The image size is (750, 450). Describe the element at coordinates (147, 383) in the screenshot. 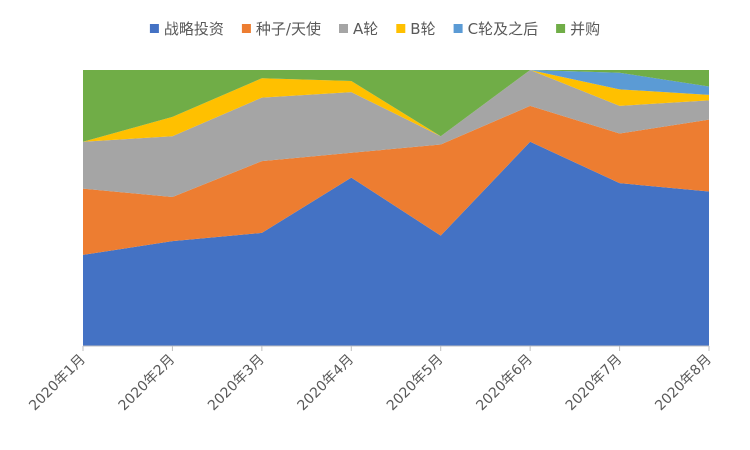

I see `x-tick-label-1: 2020年2月` at that location.